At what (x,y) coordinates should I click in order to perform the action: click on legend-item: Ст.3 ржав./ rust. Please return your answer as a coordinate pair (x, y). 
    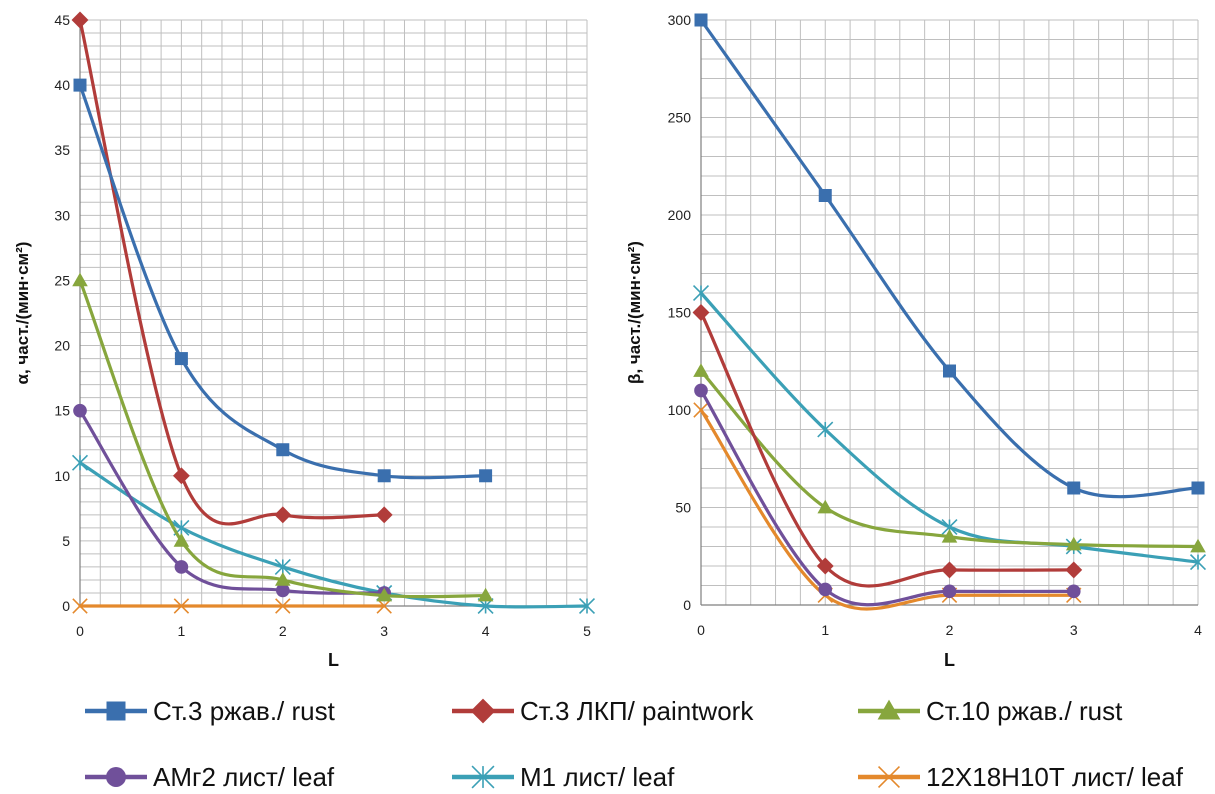
    Looking at the image, I should click on (210, 711).